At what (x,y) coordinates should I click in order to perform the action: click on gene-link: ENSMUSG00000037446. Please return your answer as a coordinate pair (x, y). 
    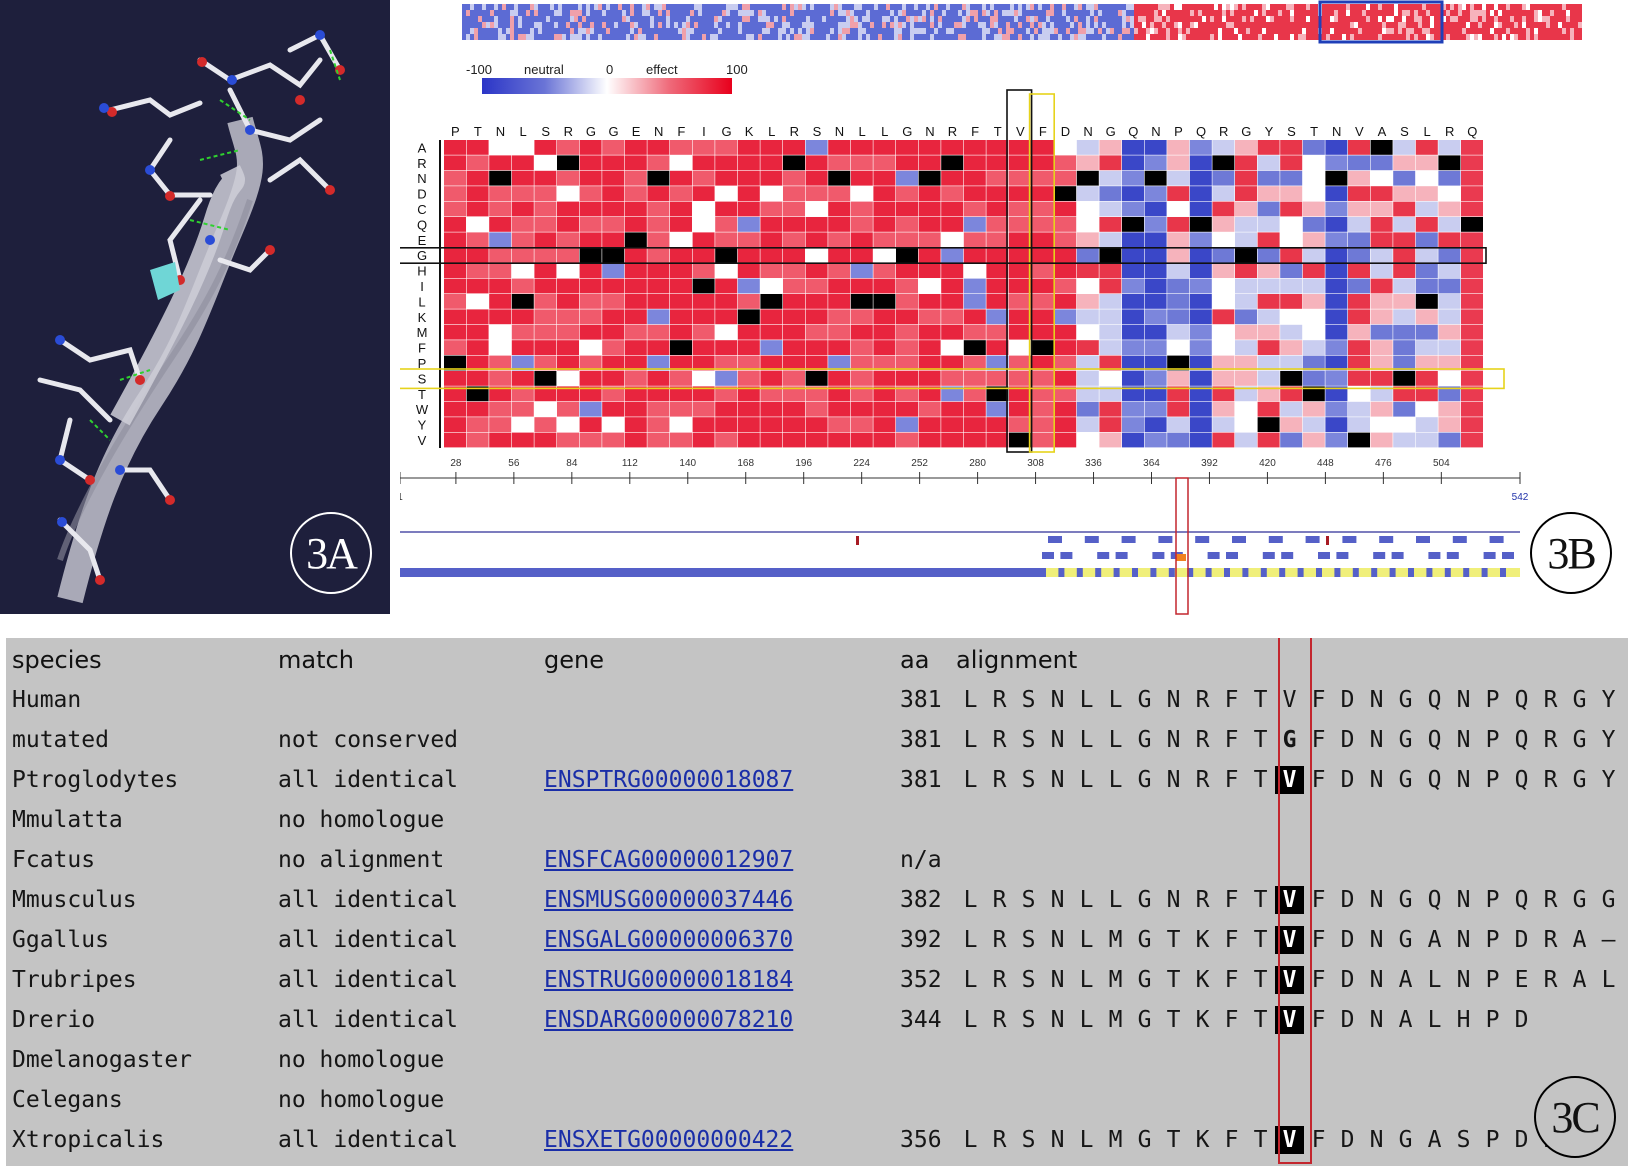
    Looking at the image, I should click on (669, 900).